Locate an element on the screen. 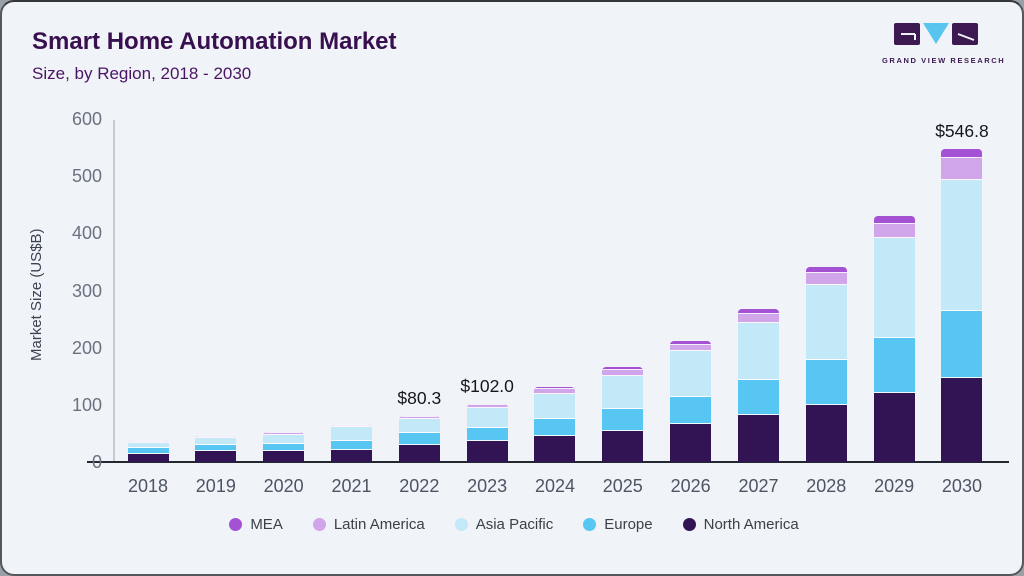 The image size is (1024, 576). y-tick-label: 100 is located at coordinates (86, 404).